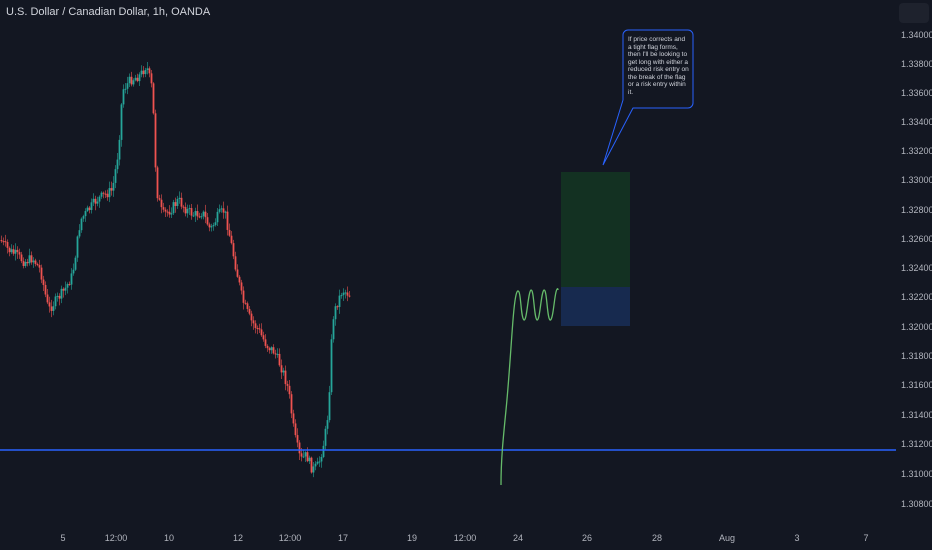  I want to click on price-label: 1.31000, so click(916, 474).